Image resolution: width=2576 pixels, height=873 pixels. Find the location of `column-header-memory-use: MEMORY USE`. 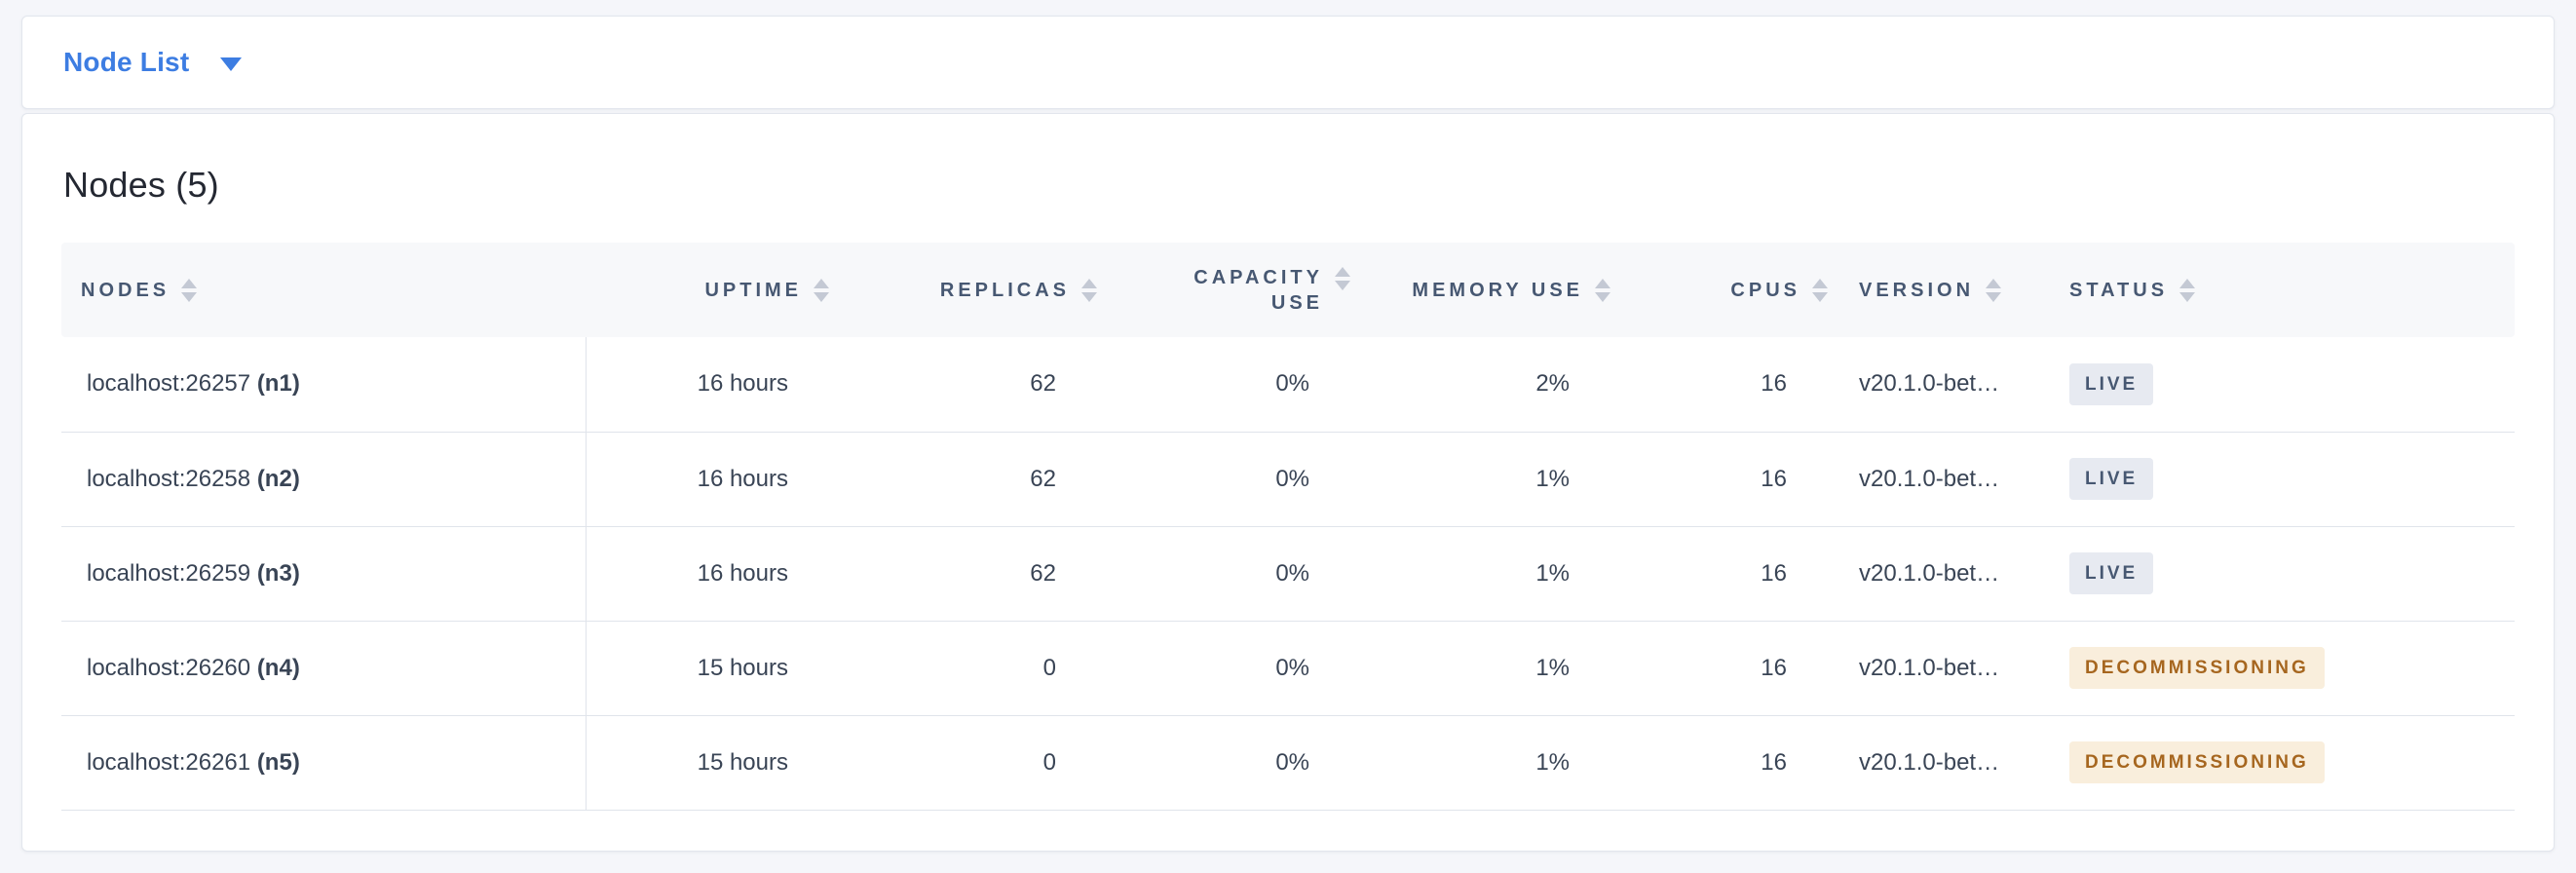

column-header-memory-use: MEMORY USE is located at coordinates (1500, 290).